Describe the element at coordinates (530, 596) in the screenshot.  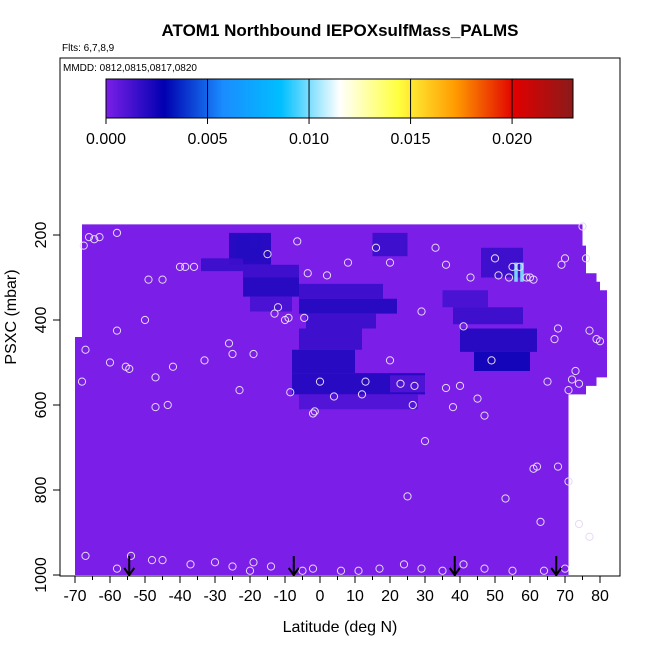
I see `x-tick-label: 60` at that location.